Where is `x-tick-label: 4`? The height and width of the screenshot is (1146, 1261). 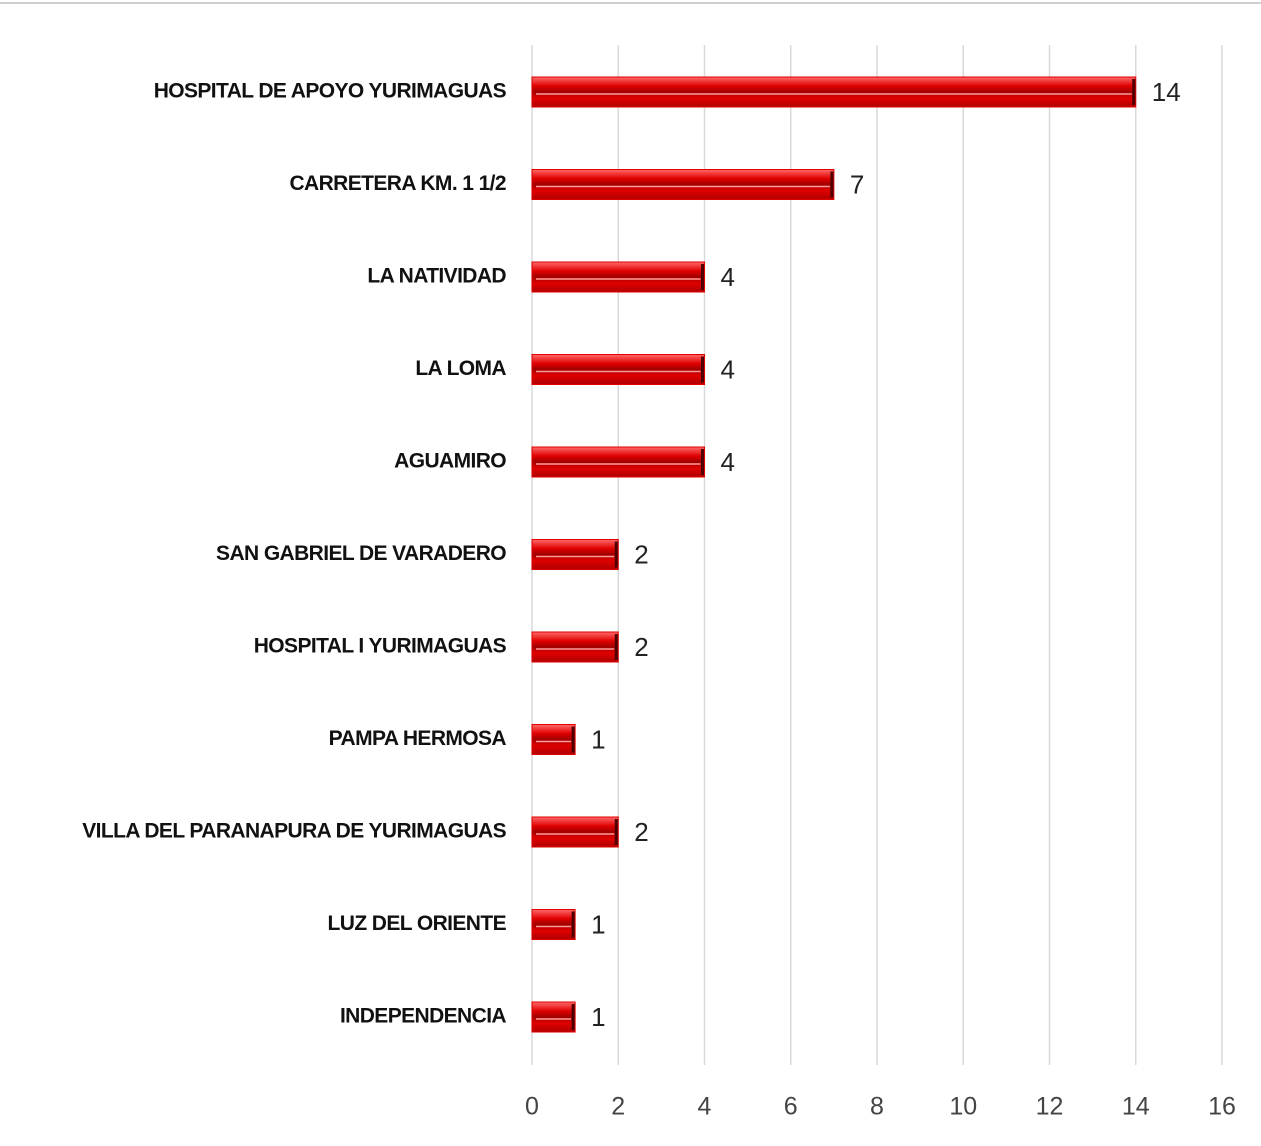
x-tick-label: 4 is located at coordinates (705, 1107).